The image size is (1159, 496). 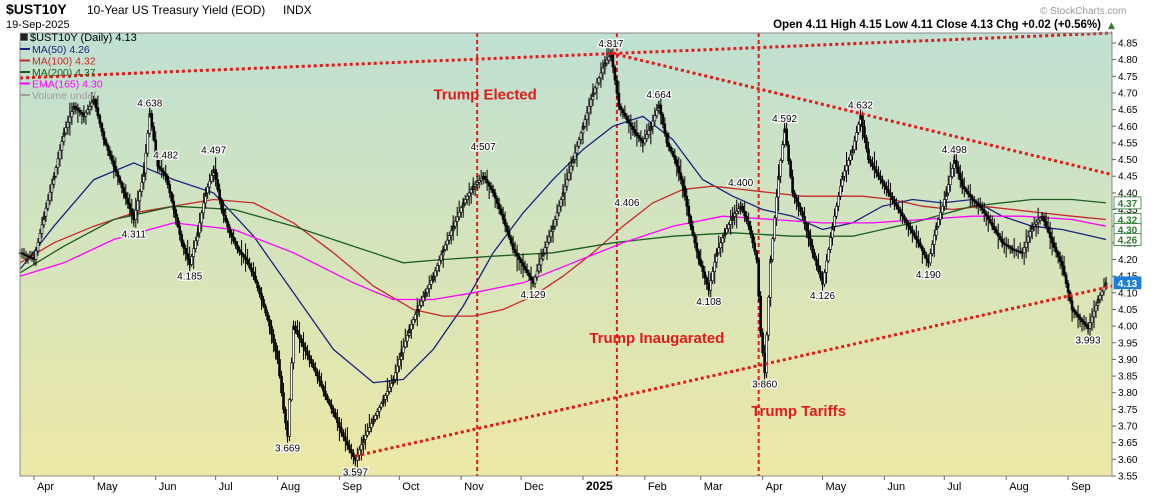 What do you see at coordinates (1128, 293) in the screenshot?
I see `y-tick-label: 4.10` at bounding box center [1128, 293].